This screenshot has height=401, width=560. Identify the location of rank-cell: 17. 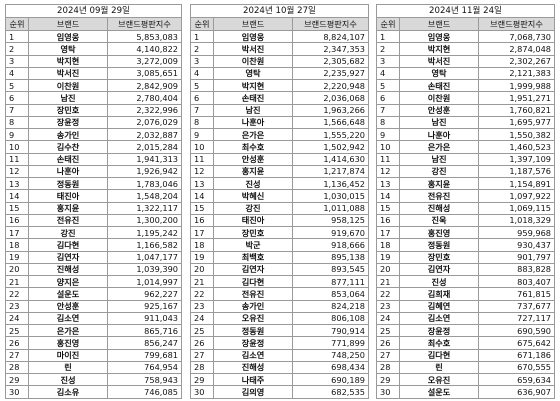
(202, 232).